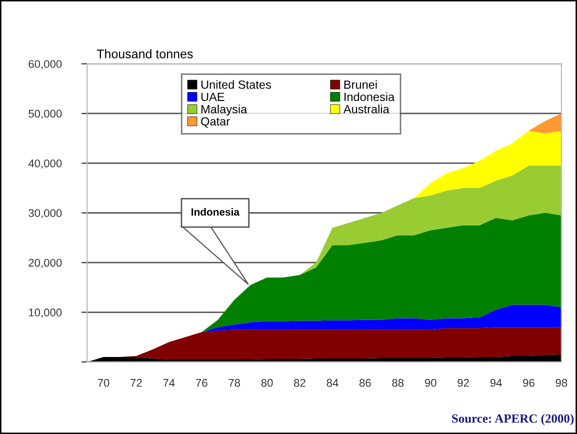 Image resolution: width=577 pixels, height=434 pixels. Describe the element at coordinates (267, 382) in the screenshot. I see `x-tick-label: 80` at that location.